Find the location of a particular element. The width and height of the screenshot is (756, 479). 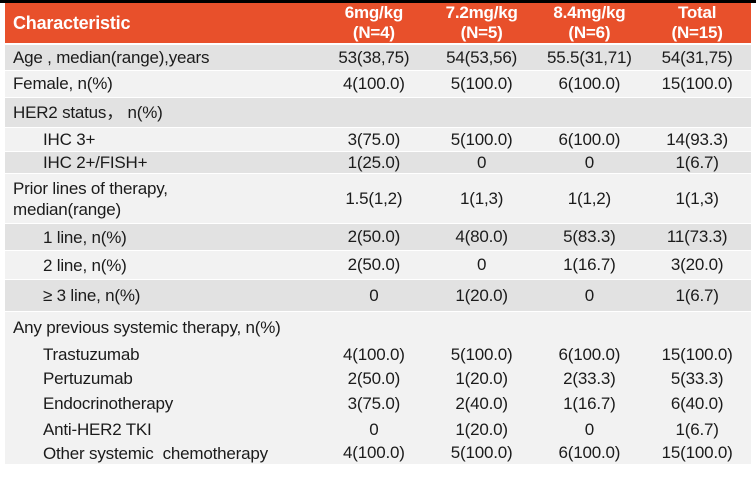

row-value-cell: 11(73.3) is located at coordinates (697, 237).